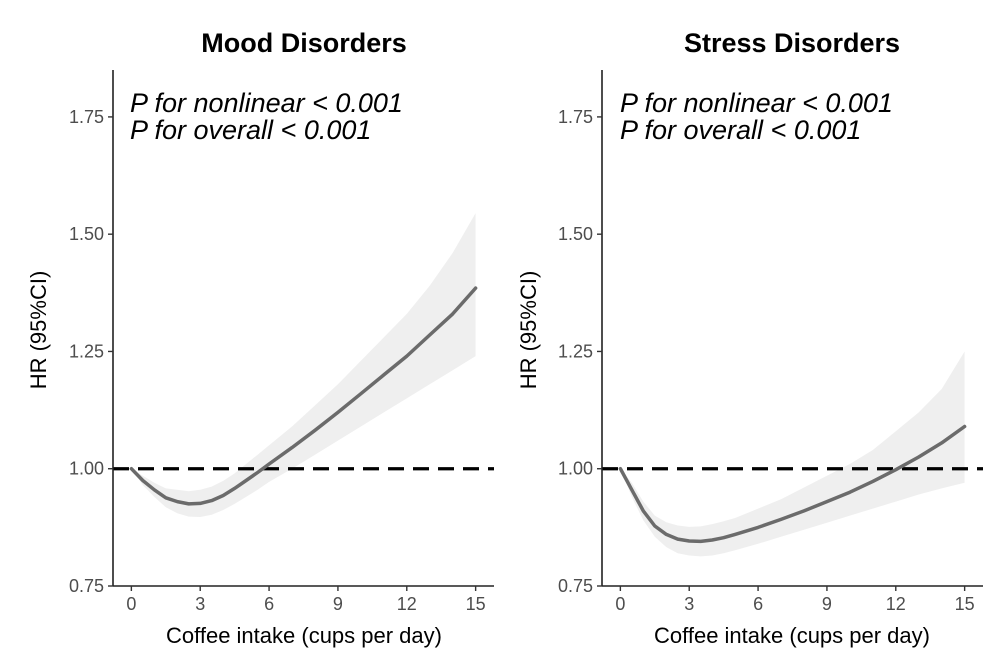 This screenshot has height=665, width=999. I want to click on panel-title: Mood Disorders, so click(304, 43).